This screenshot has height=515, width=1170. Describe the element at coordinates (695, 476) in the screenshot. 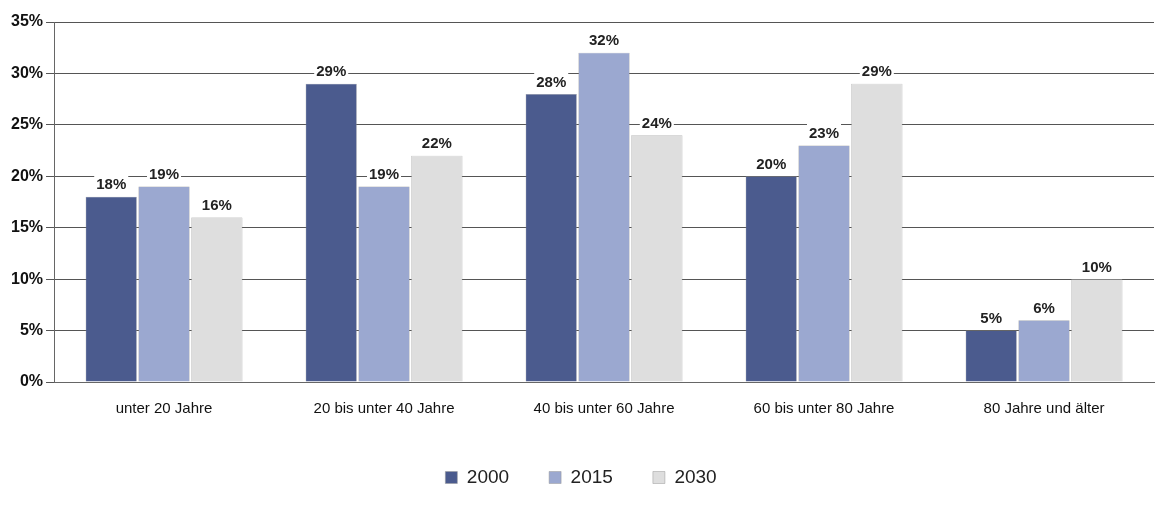

I see `legend-label: 2030` at that location.